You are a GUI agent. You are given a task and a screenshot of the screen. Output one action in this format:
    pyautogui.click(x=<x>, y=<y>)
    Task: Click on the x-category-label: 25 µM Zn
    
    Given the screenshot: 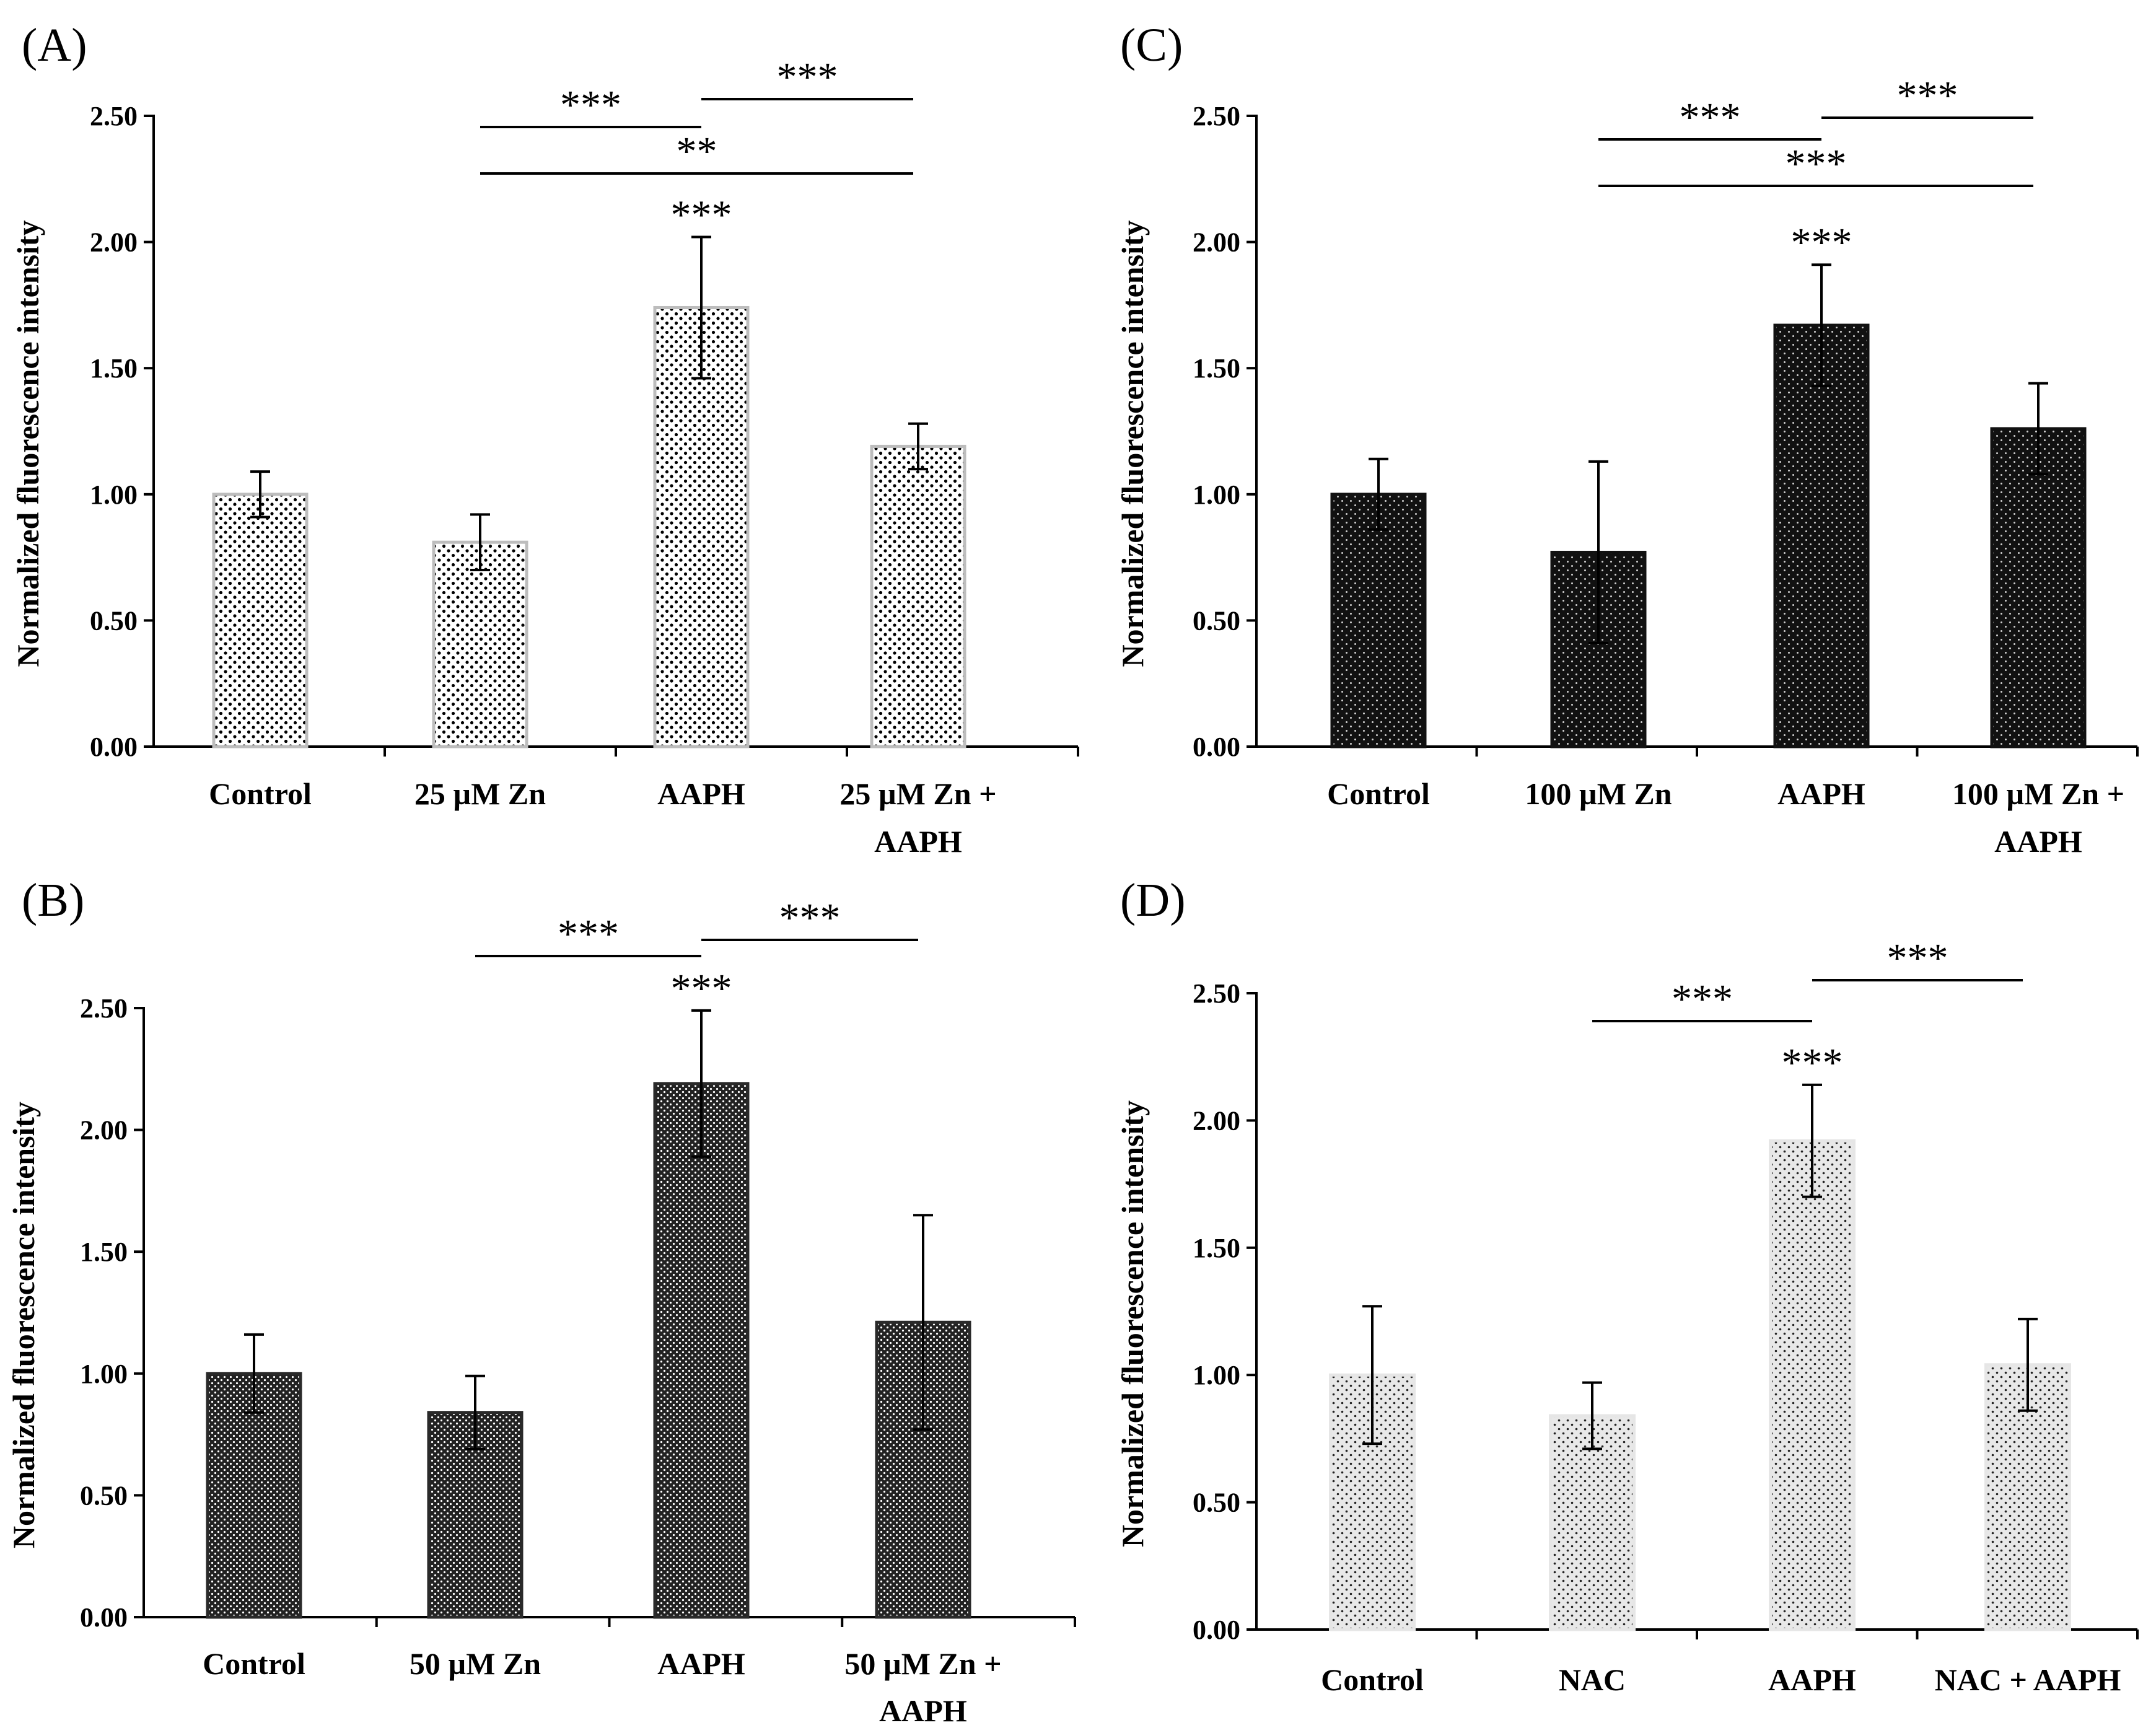 What is the action you would take?
    pyautogui.click(x=480, y=794)
    